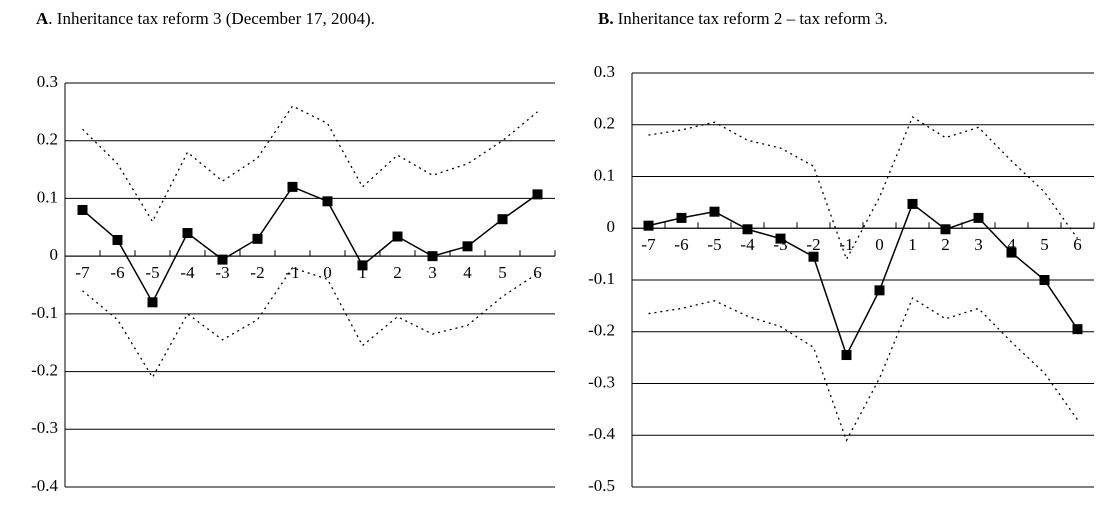 The height and width of the screenshot is (508, 1116). I want to click on x-tick-label: -1, so click(292, 272).